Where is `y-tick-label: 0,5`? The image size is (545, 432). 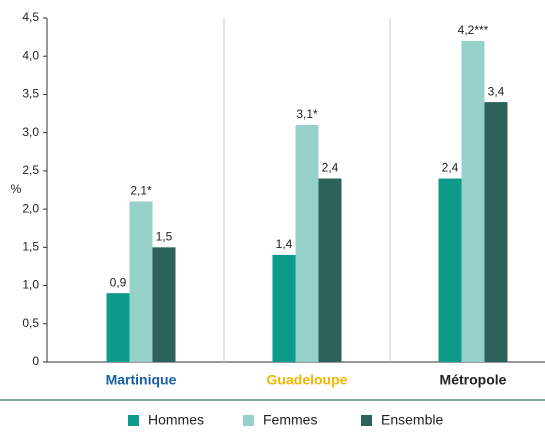
y-tick-label: 0,5 is located at coordinates (30, 323).